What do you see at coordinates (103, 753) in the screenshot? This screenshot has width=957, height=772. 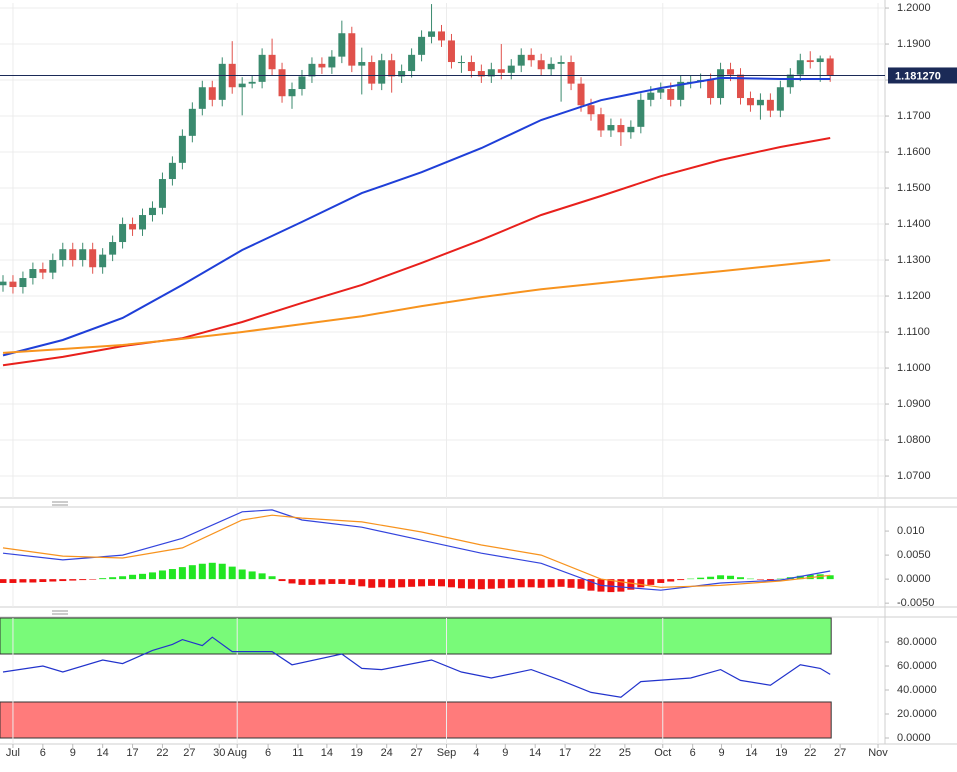 I see `x-tick-label: 14` at bounding box center [103, 753].